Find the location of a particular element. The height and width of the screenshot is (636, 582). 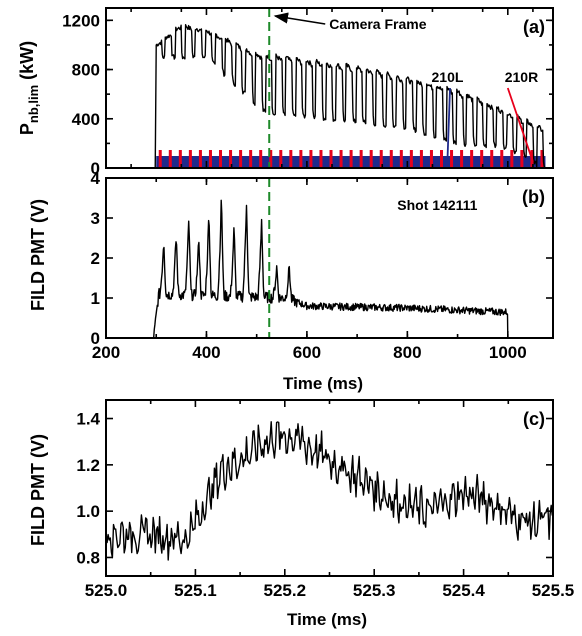

x-tick-label: 600 is located at coordinates (307, 352).